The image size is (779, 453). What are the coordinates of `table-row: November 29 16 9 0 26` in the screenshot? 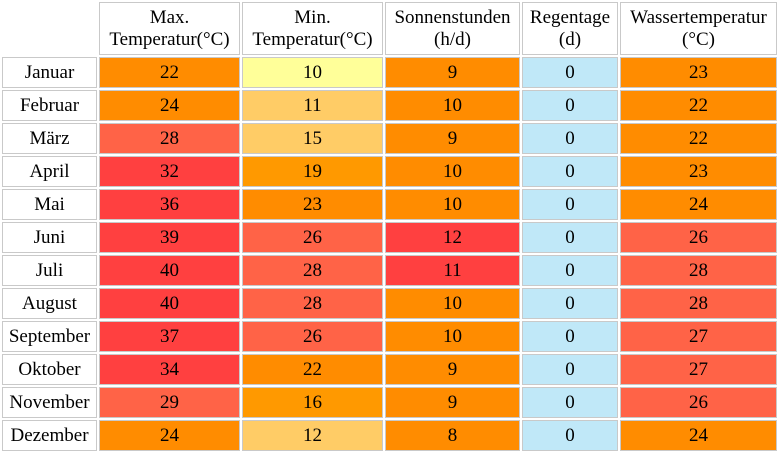 It's located at (389, 402).